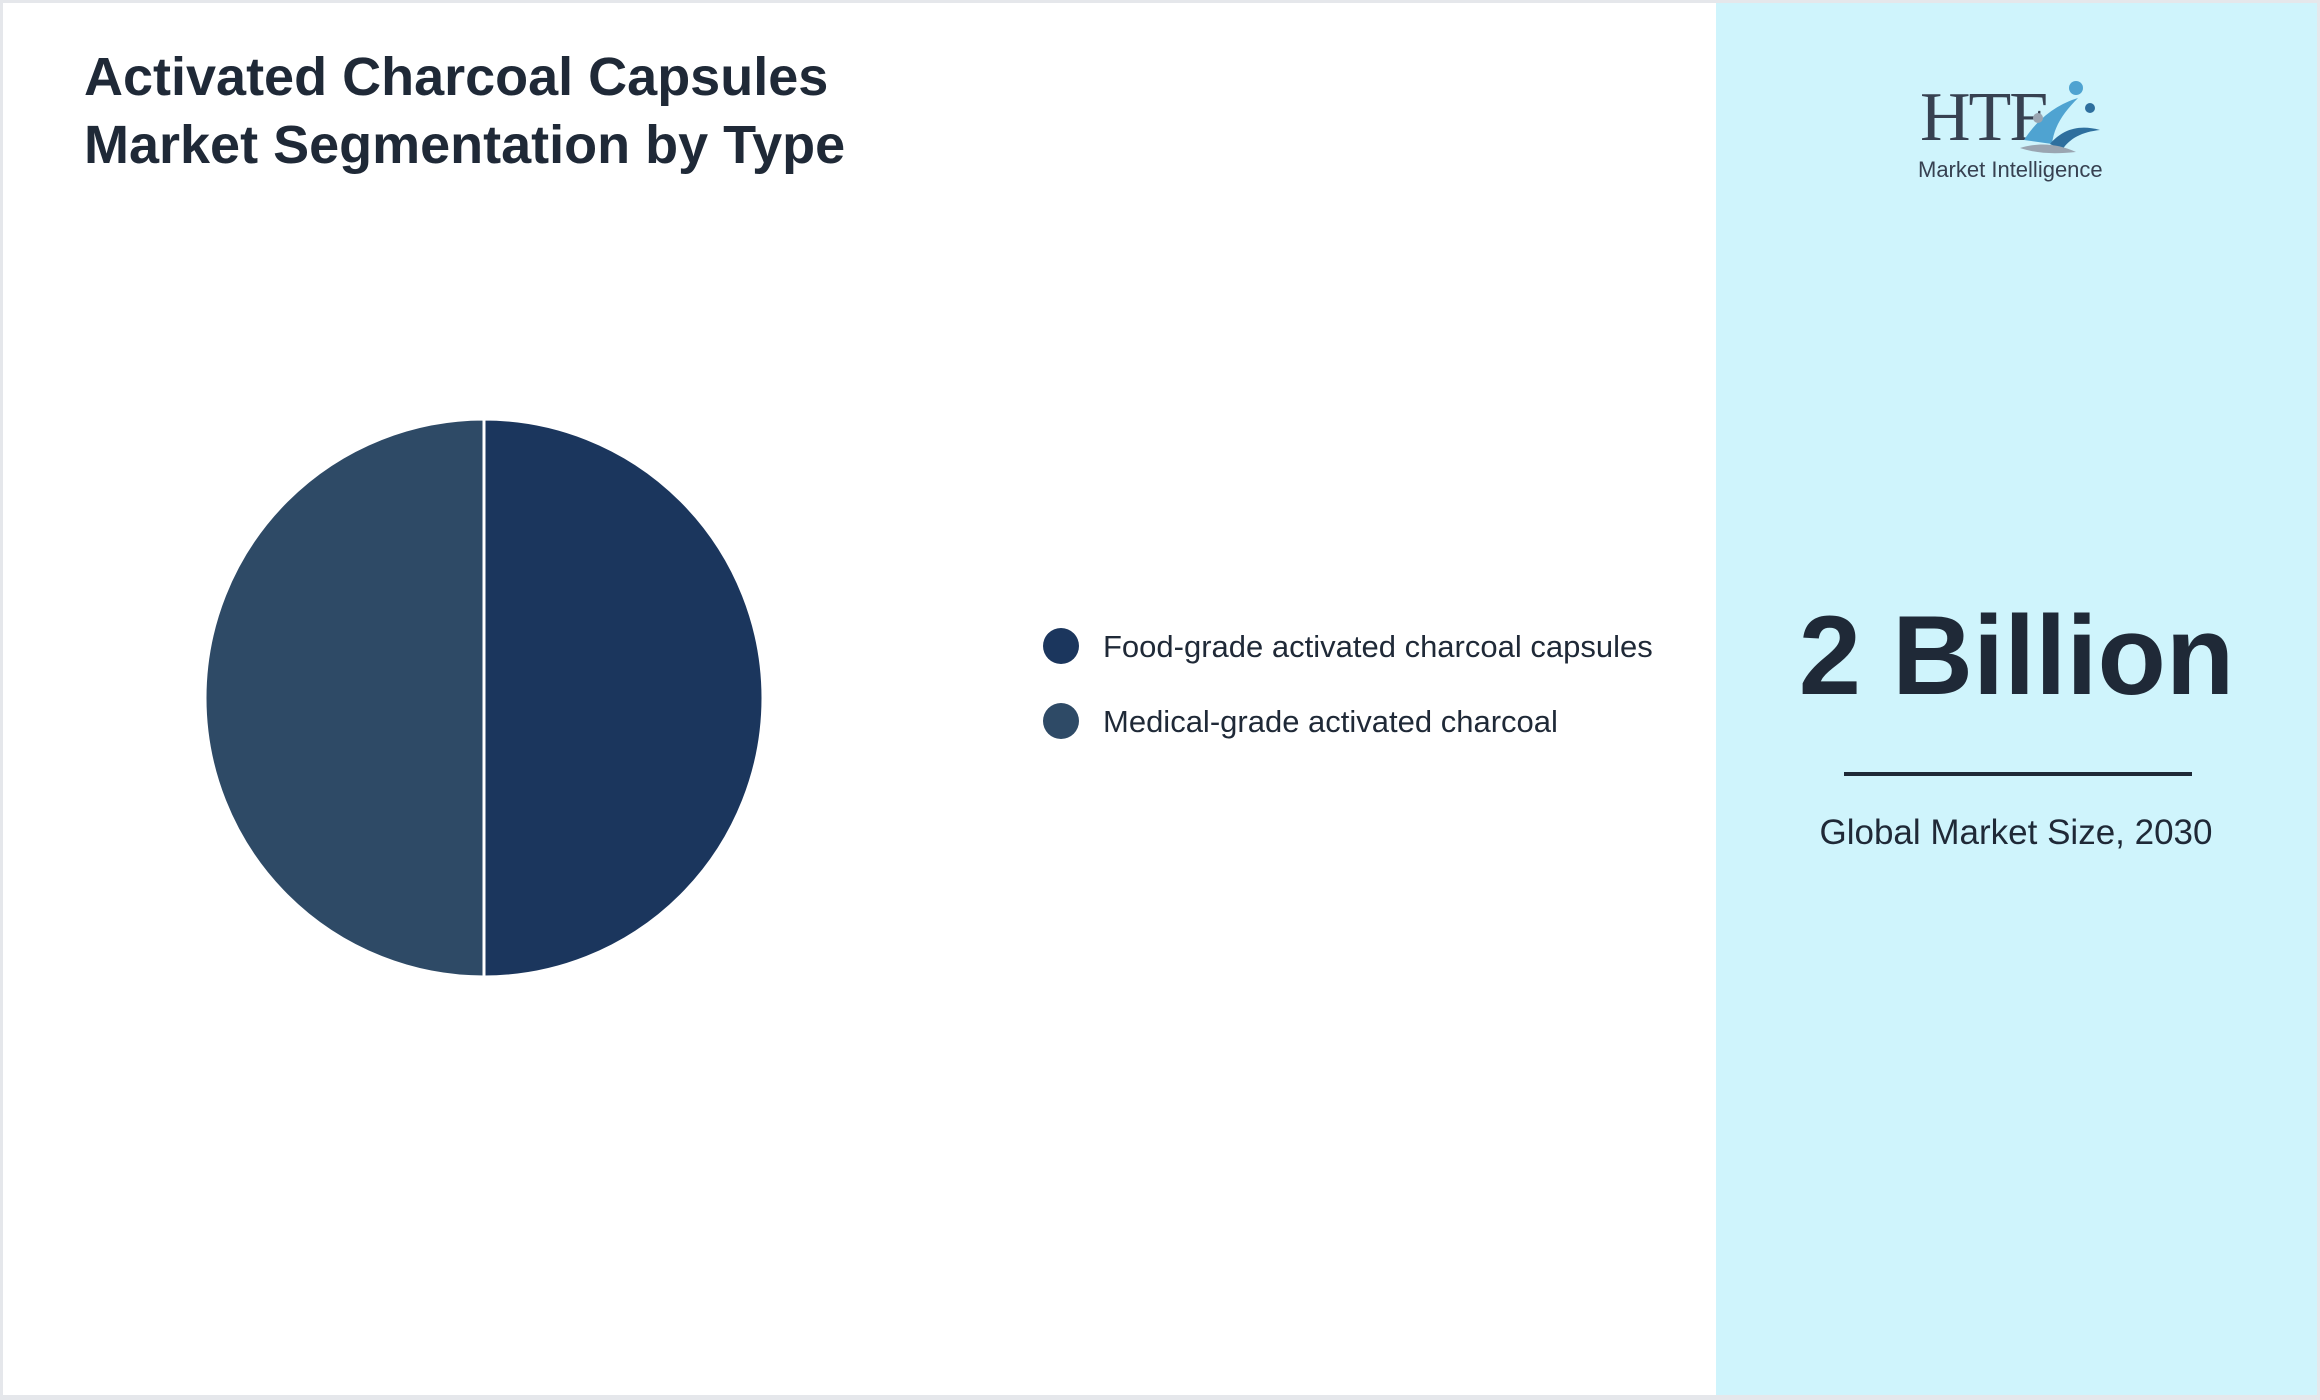 The width and height of the screenshot is (2320, 1400). I want to click on pie-slice-medical-grade, so click(344, 698).